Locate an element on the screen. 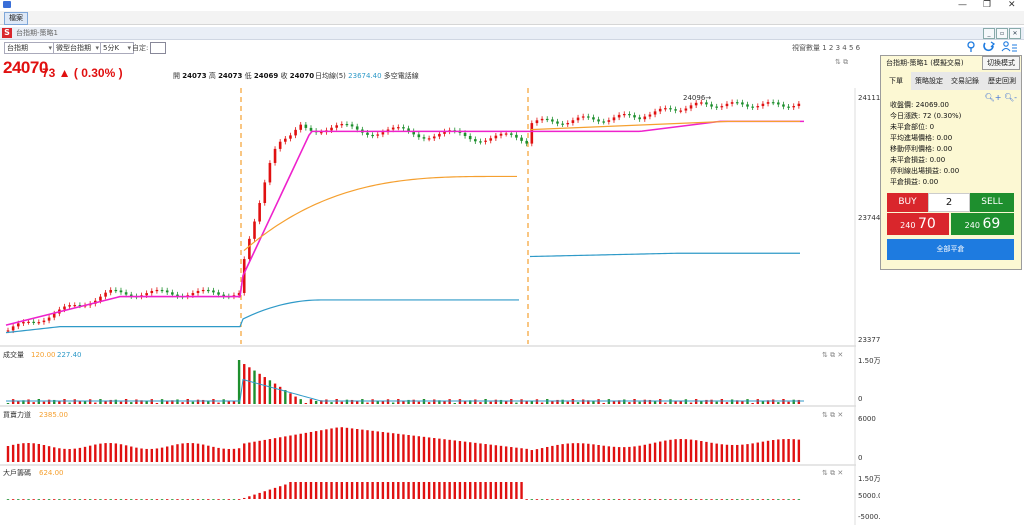 Image resolution: width=1024 pixels, height=525 pixels. tab-order: 下單 is located at coordinates (896, 81).